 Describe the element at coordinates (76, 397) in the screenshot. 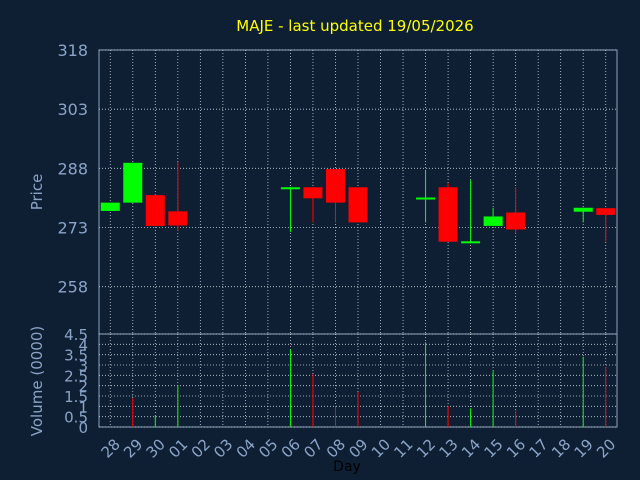

I see `volume-tick-label: 1.5` at that location.